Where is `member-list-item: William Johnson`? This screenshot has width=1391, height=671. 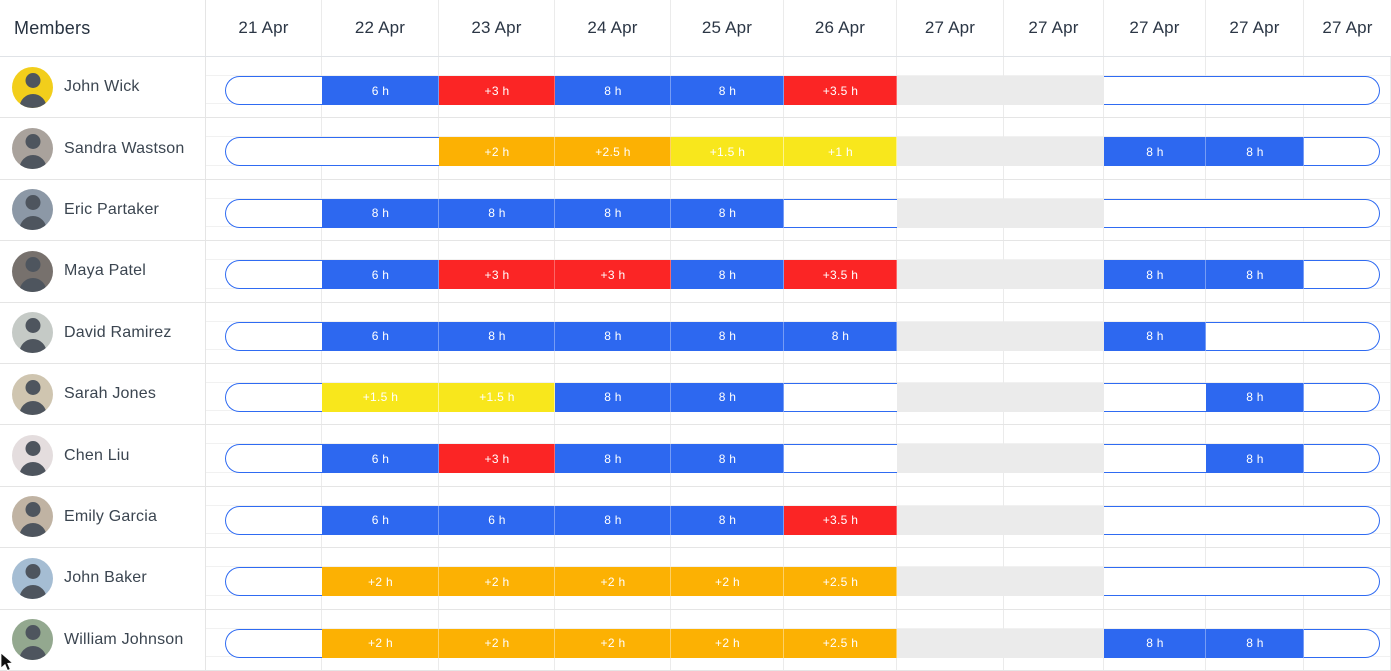
member-list-item: William Johnson is located at coordinates (103, 639).